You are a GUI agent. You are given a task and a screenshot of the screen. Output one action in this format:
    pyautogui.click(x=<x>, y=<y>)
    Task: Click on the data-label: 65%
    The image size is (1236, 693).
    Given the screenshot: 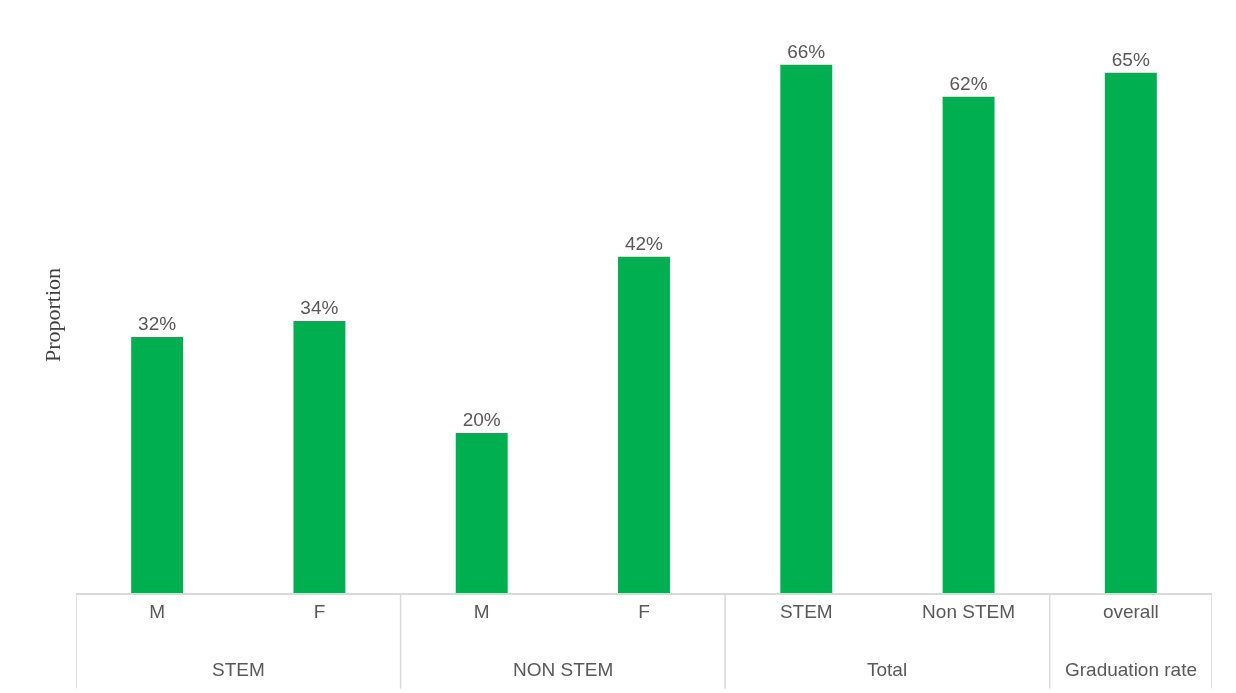 What is the action you would take?
    pyautogui.click(x=1130, y=59)
    